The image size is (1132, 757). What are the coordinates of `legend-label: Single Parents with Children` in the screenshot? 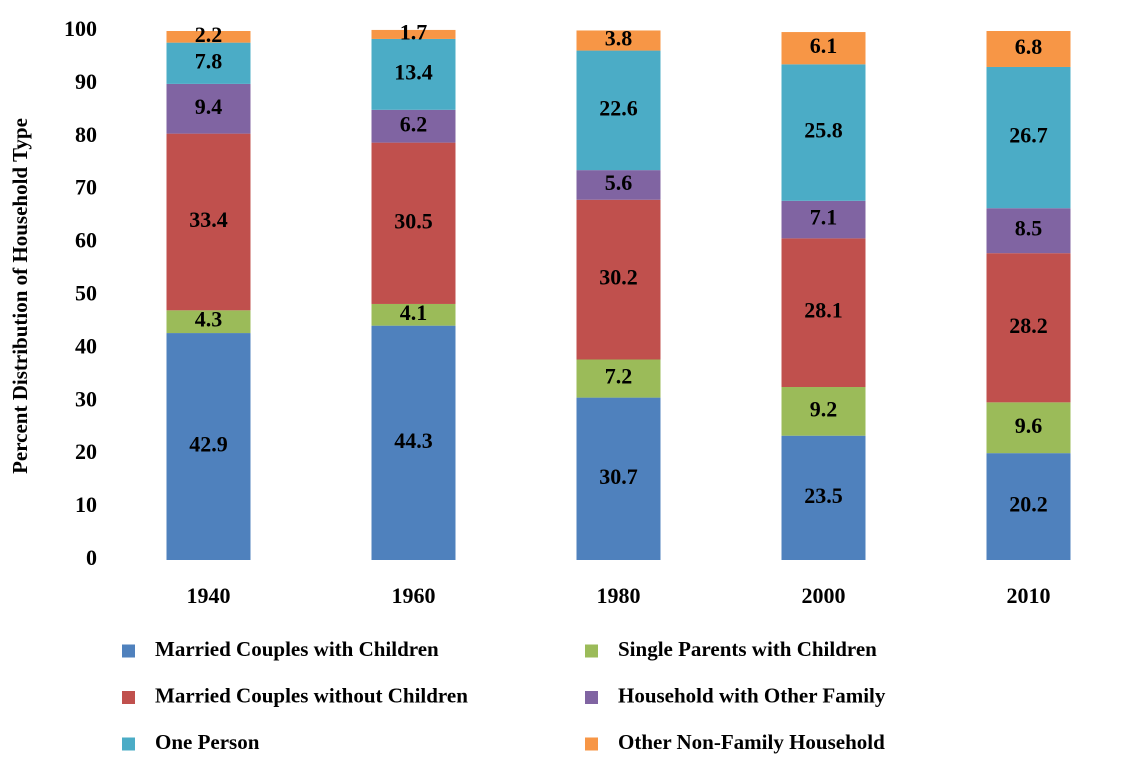 It's located at (747, 649).